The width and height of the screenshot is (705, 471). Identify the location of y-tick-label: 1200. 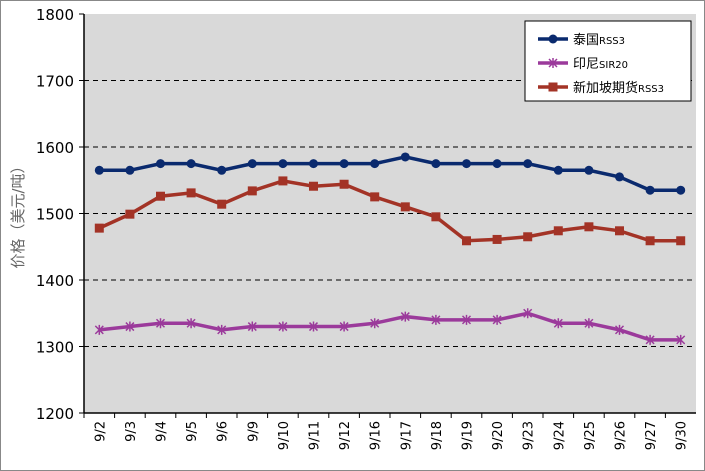
(55, 414).